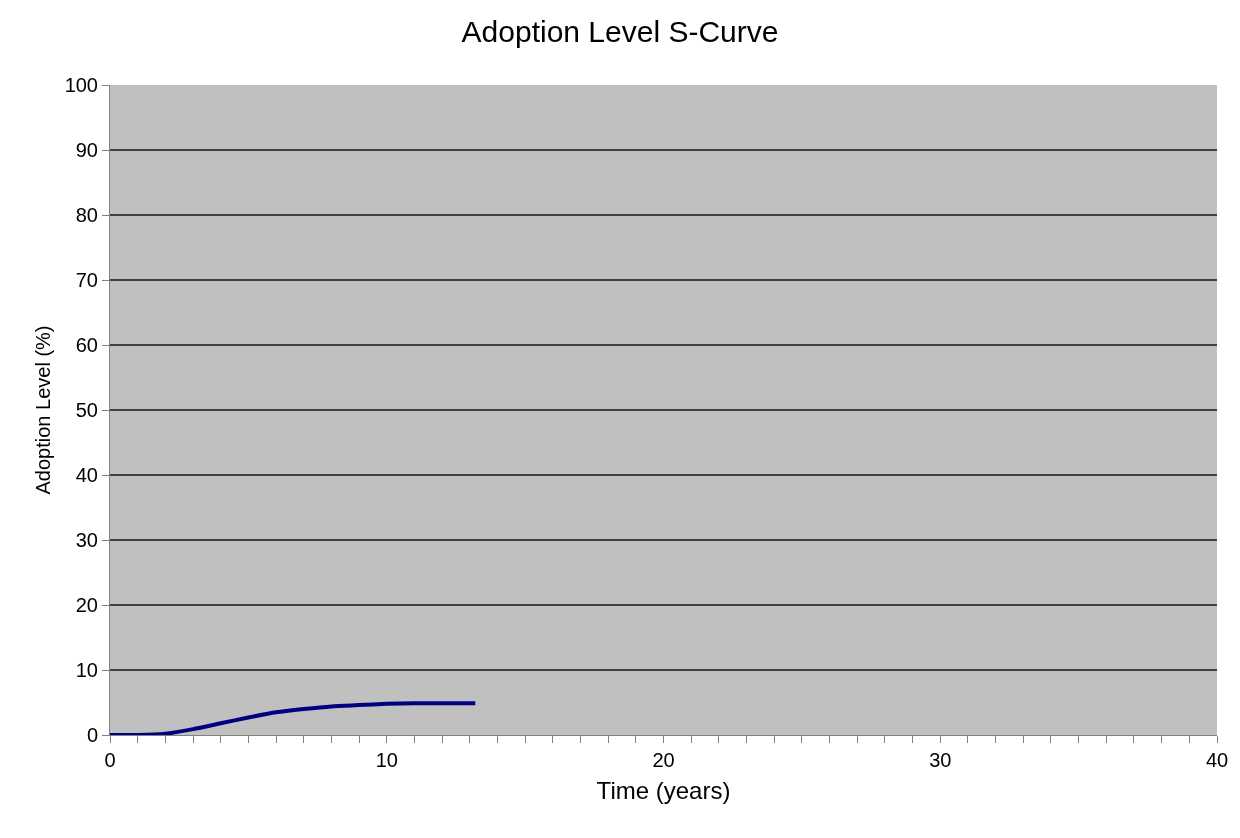 The height and width of the screenshot is (838, 1240). Describe the element at coordinates (663, 760) in the screenshot. I see `x-tick-label: 20` at that location.